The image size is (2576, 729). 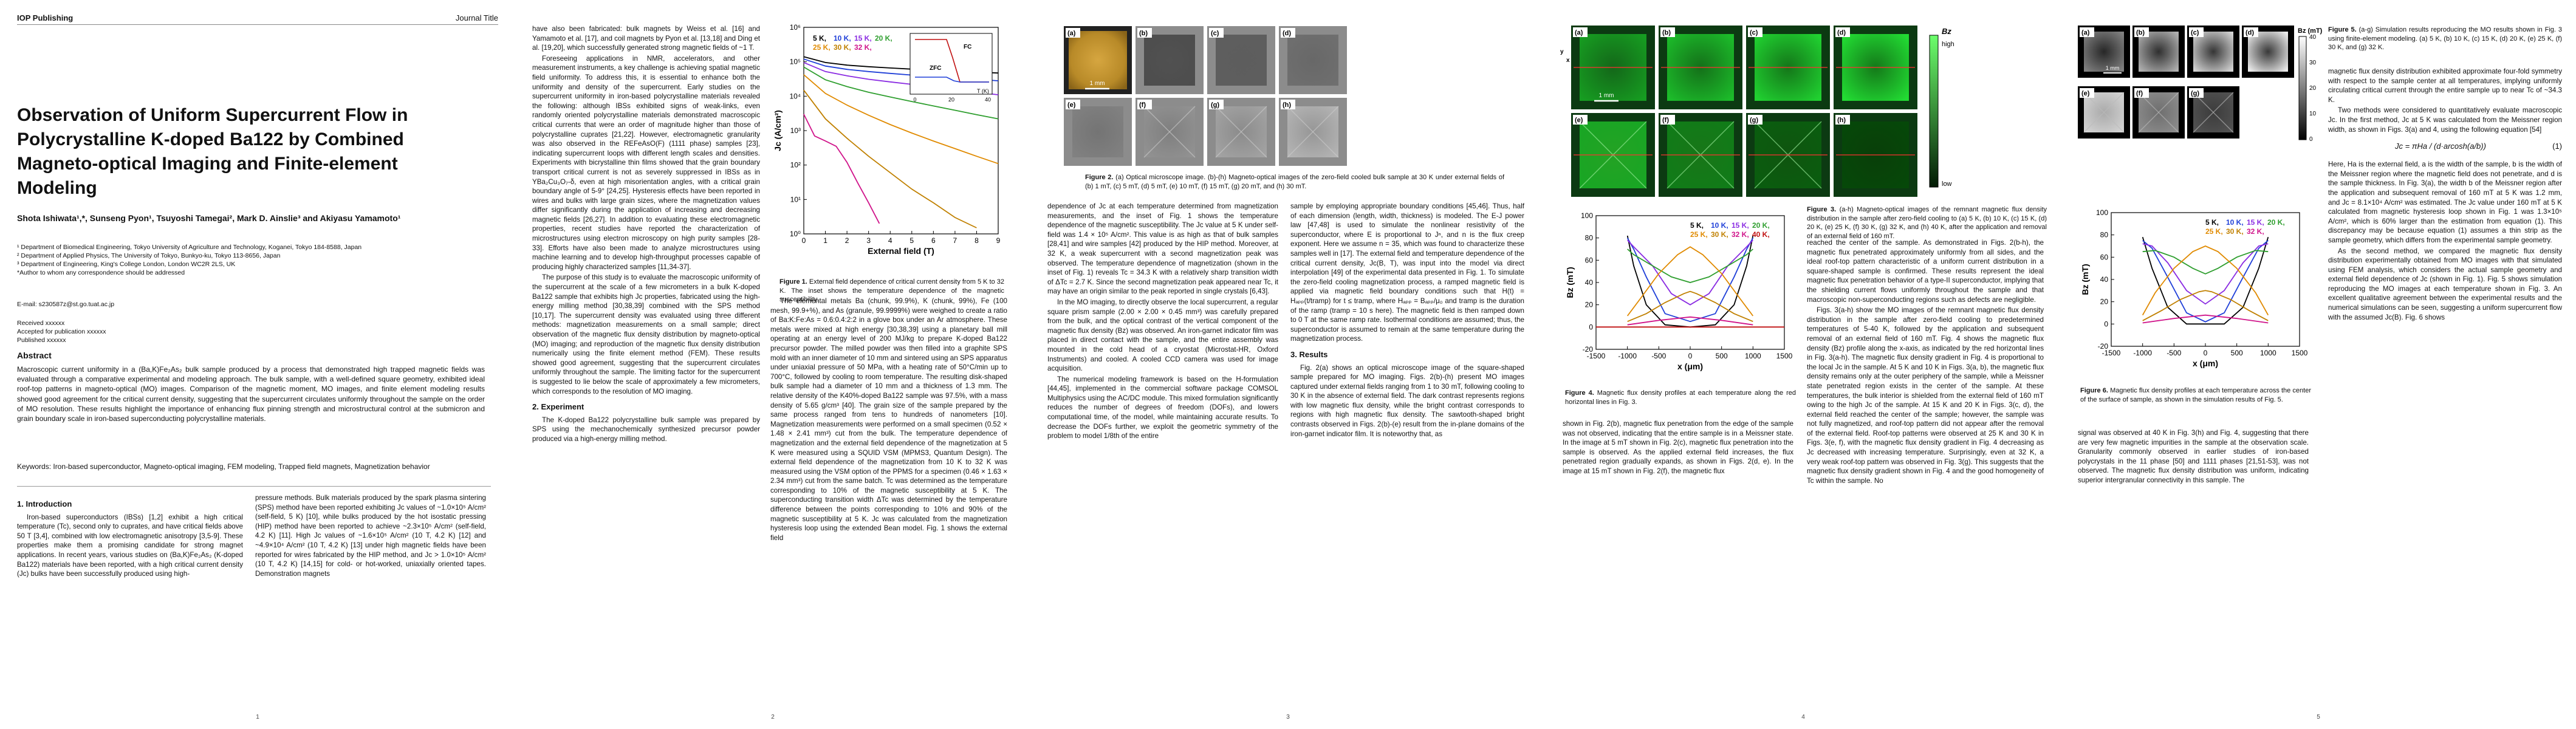 What do you see at coordinates (977, 241) in the screenshot?
I see `x-tick-label: 8` at bounding box center [977, 241].